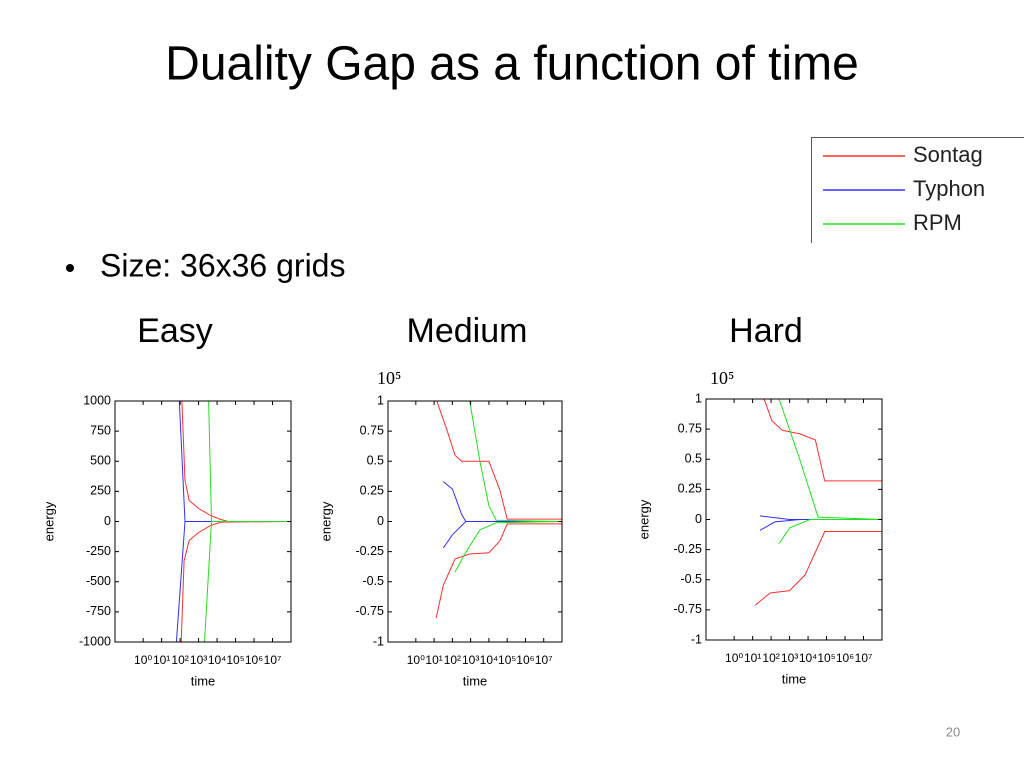 This screenshot has height=768, width=1024. What do you see at coordinates (97, 400) in the screenshot?
I see `y-tick-label: 1000` at bounding box center [97, 400].